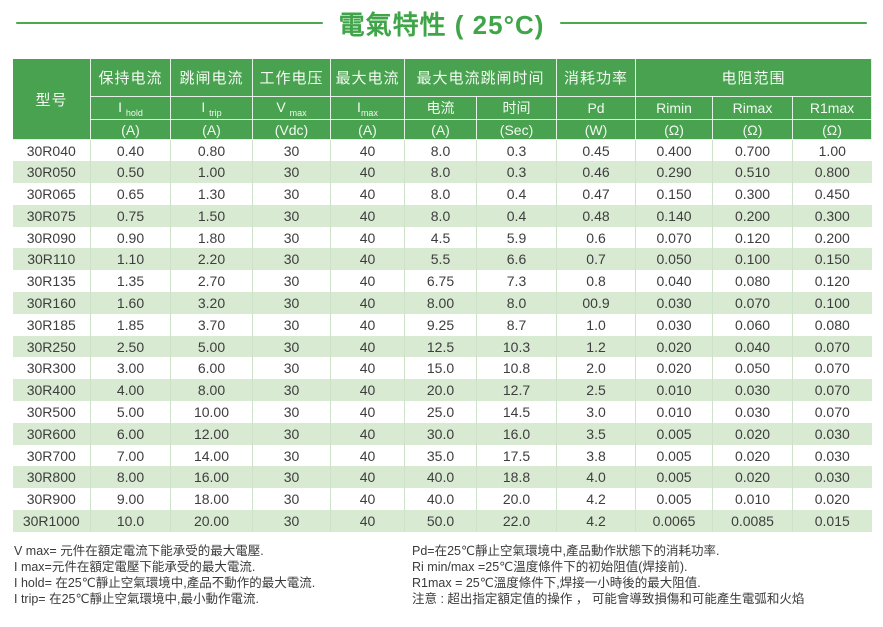  Describe the element at coordinates (130, 281) in the screenshot. I see `cell-i-hold: 1.35` at that location.